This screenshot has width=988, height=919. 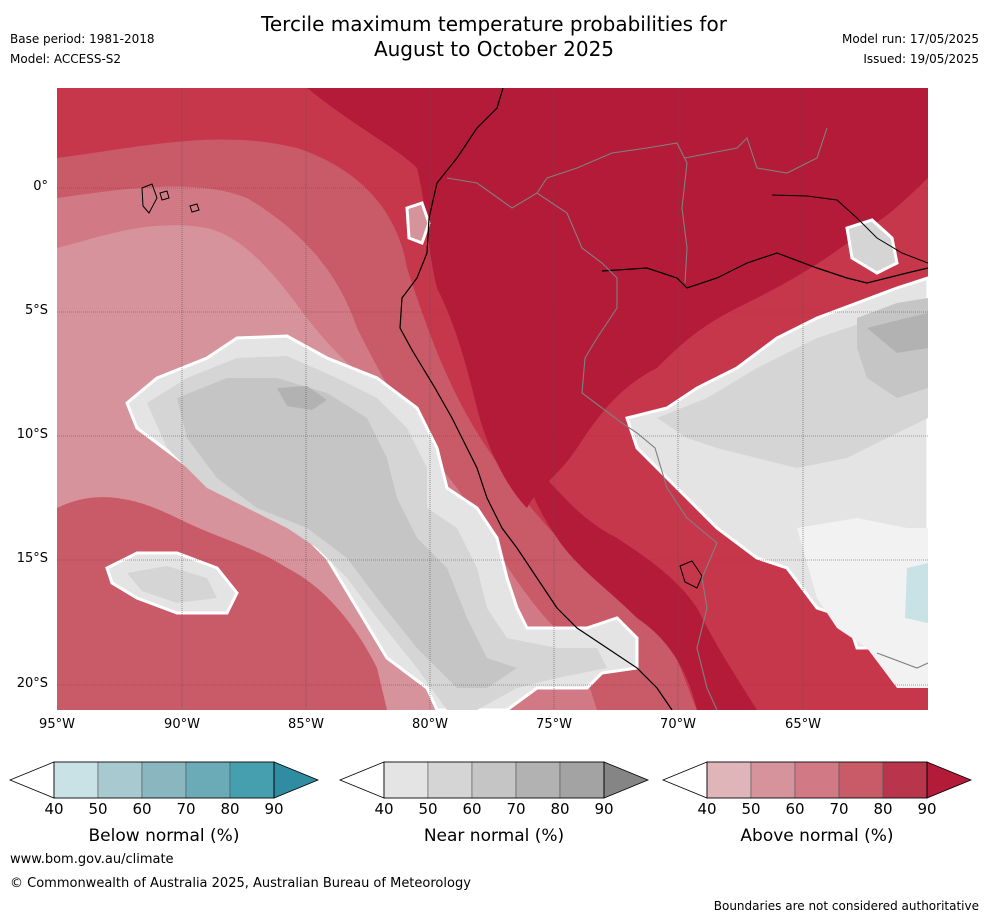 What do you see at coordinates (921, 59) in the screenshot?
I see `issued-text: Issued: 19/05/2025` at bounding box center [921, 59].